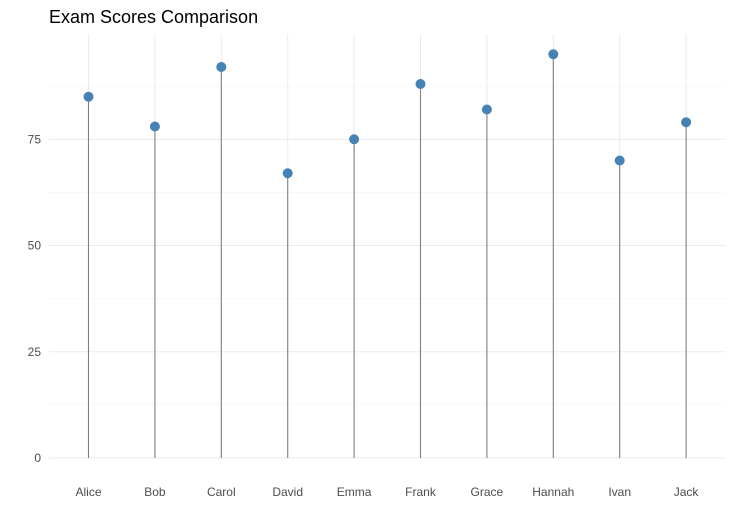 The height and width of the screenshot is (525, 735). Describe the element at coordinates (88, 492) in the screenshot. I see `x-tick-label: Alice` at that location.